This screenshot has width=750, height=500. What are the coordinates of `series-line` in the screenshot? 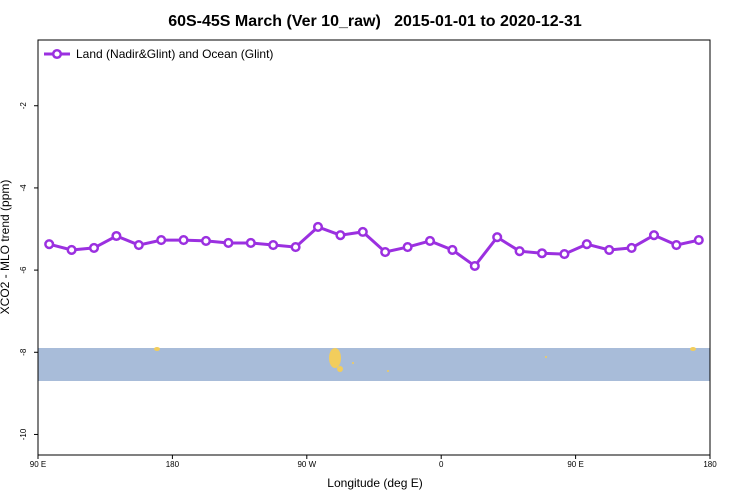 It's located at (374, 247).